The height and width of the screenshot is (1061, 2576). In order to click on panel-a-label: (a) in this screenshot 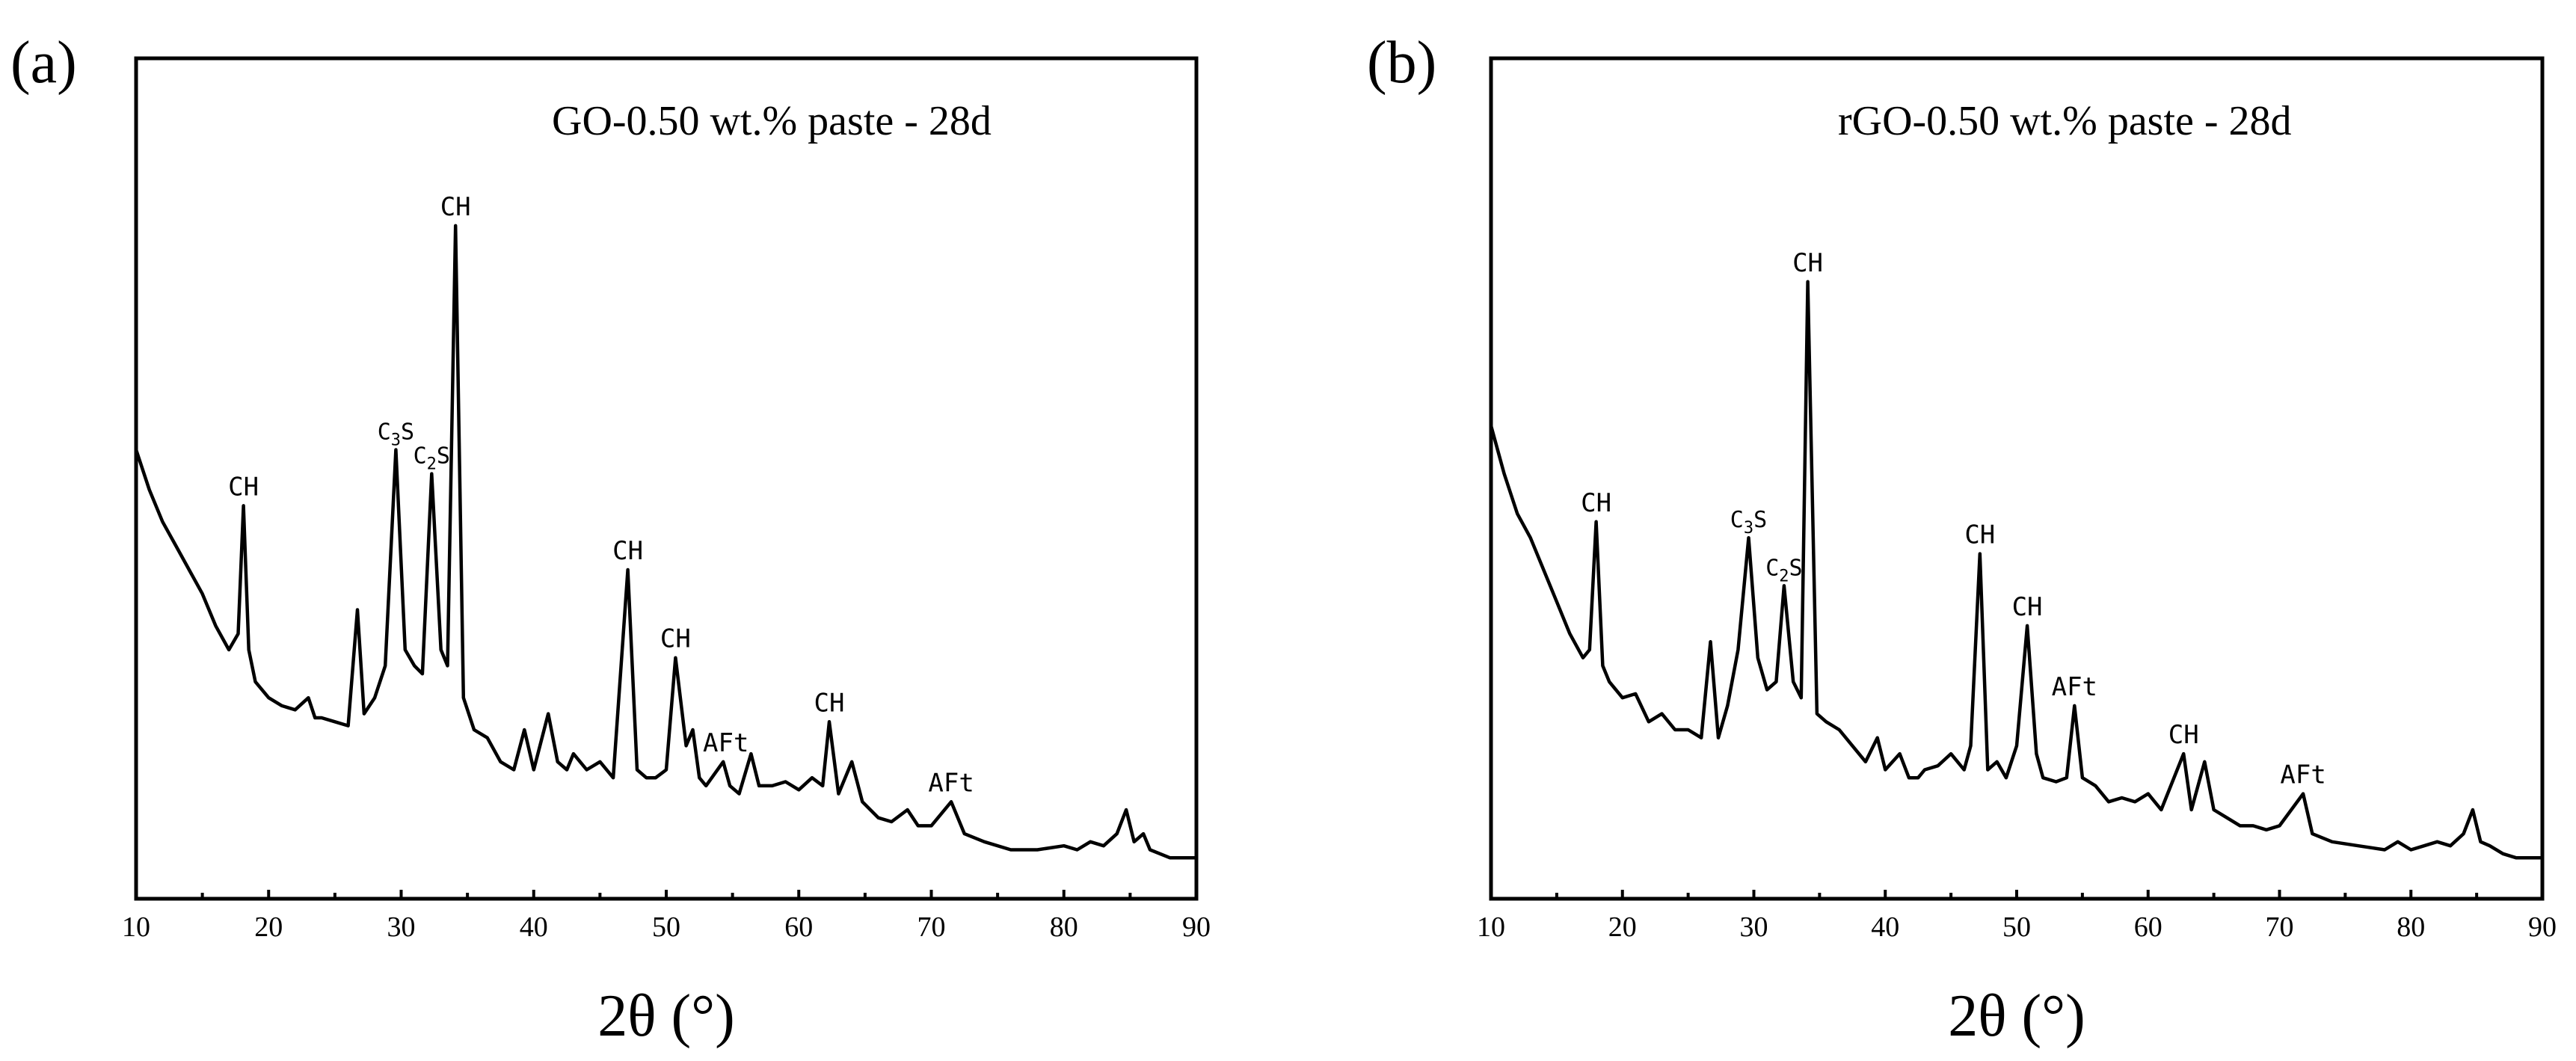, I will do `click(43, 63)`.